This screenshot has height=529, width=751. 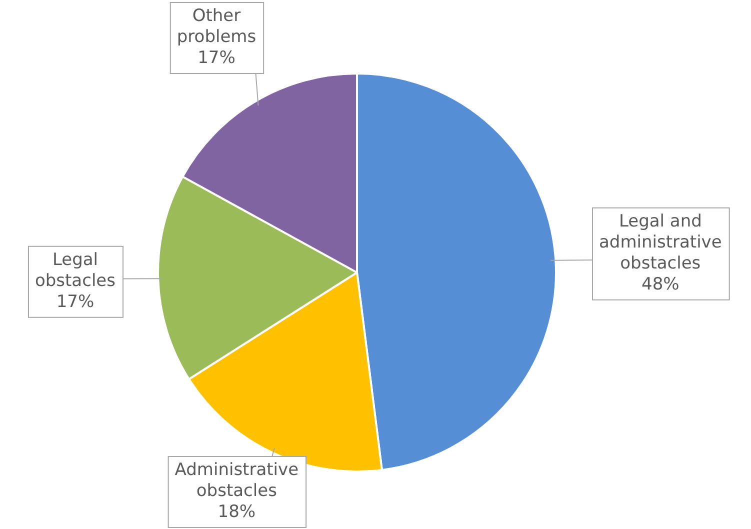 What do you see at coordinates (237, 512) in the screenshot?
I see `data-label: 18%` at bounding box center [237, 512].